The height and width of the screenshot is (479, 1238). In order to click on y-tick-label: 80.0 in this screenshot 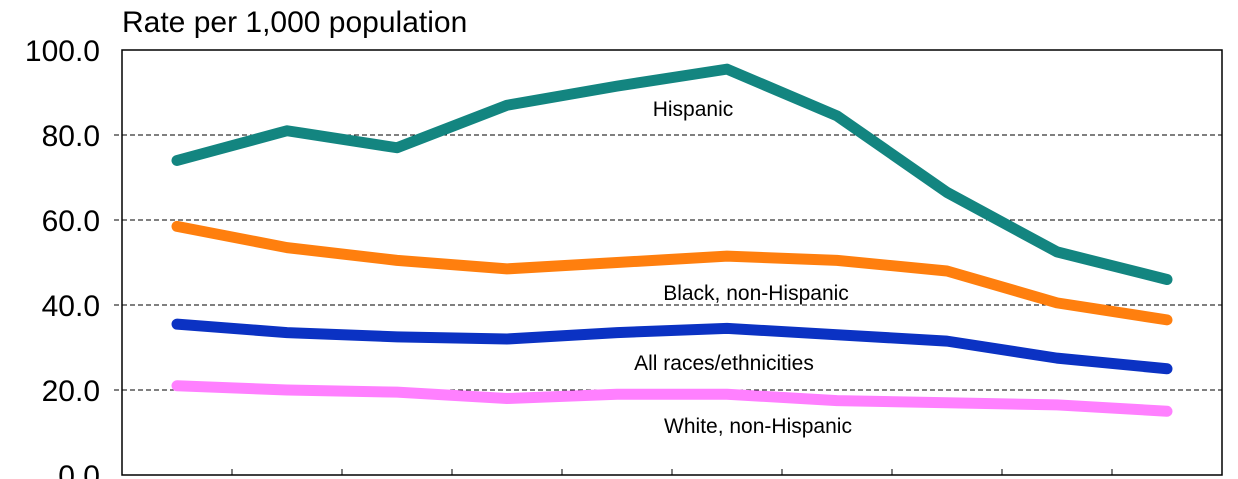, I will do `click(71, 136)`.